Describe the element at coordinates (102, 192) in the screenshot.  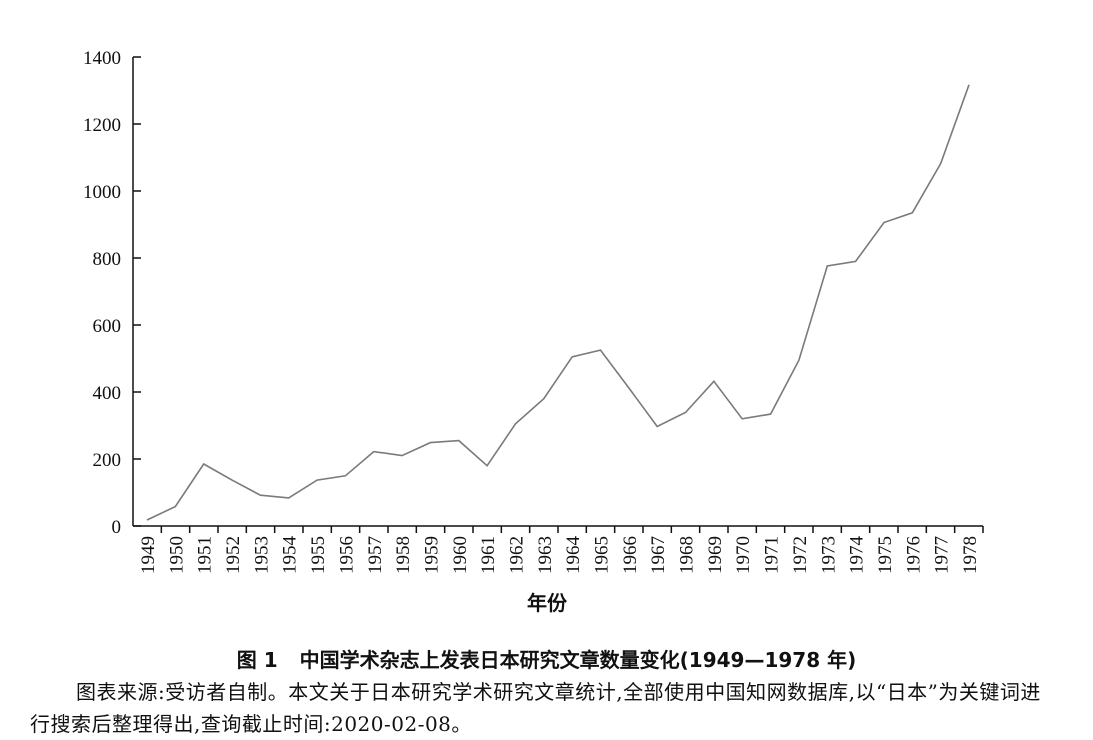
I see `y-tick-label: 1000` at that location.